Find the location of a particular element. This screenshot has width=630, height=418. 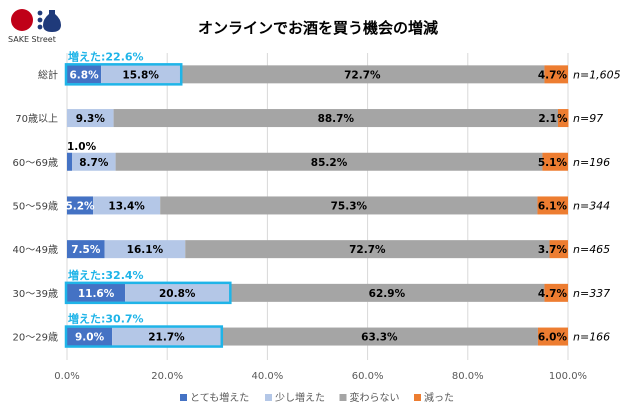

legend-entry: とても増えた is located at coordinates (219, 397).